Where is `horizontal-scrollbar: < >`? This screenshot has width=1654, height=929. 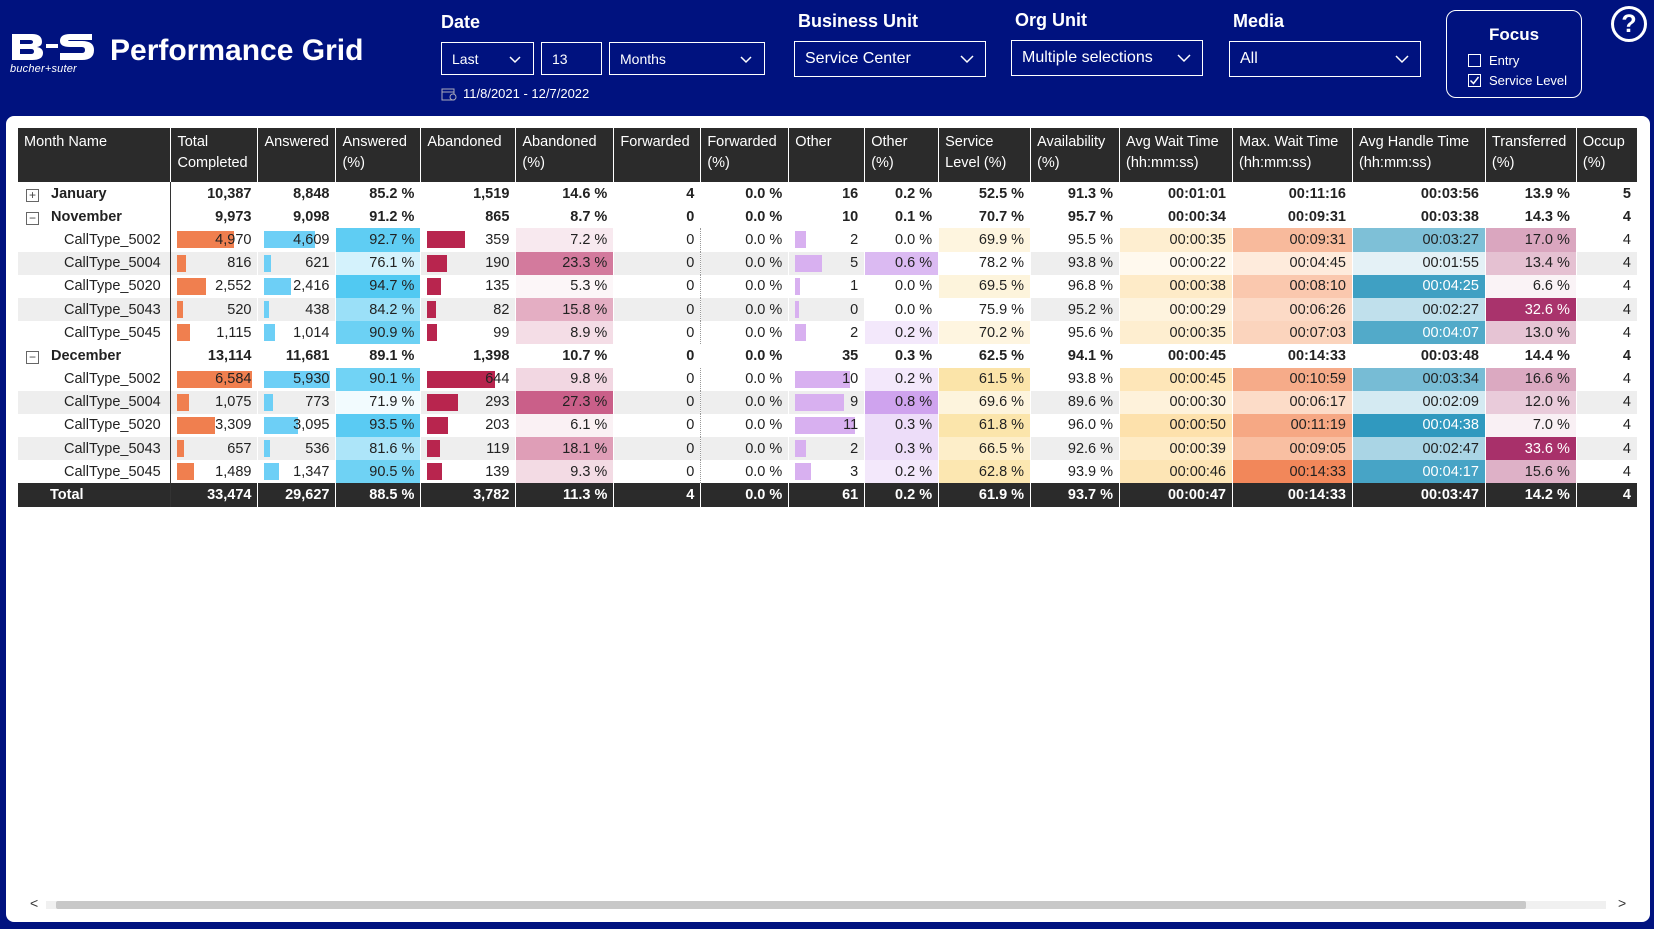
horizontal-scrollbar: < > is located at coordinates (828, 903).